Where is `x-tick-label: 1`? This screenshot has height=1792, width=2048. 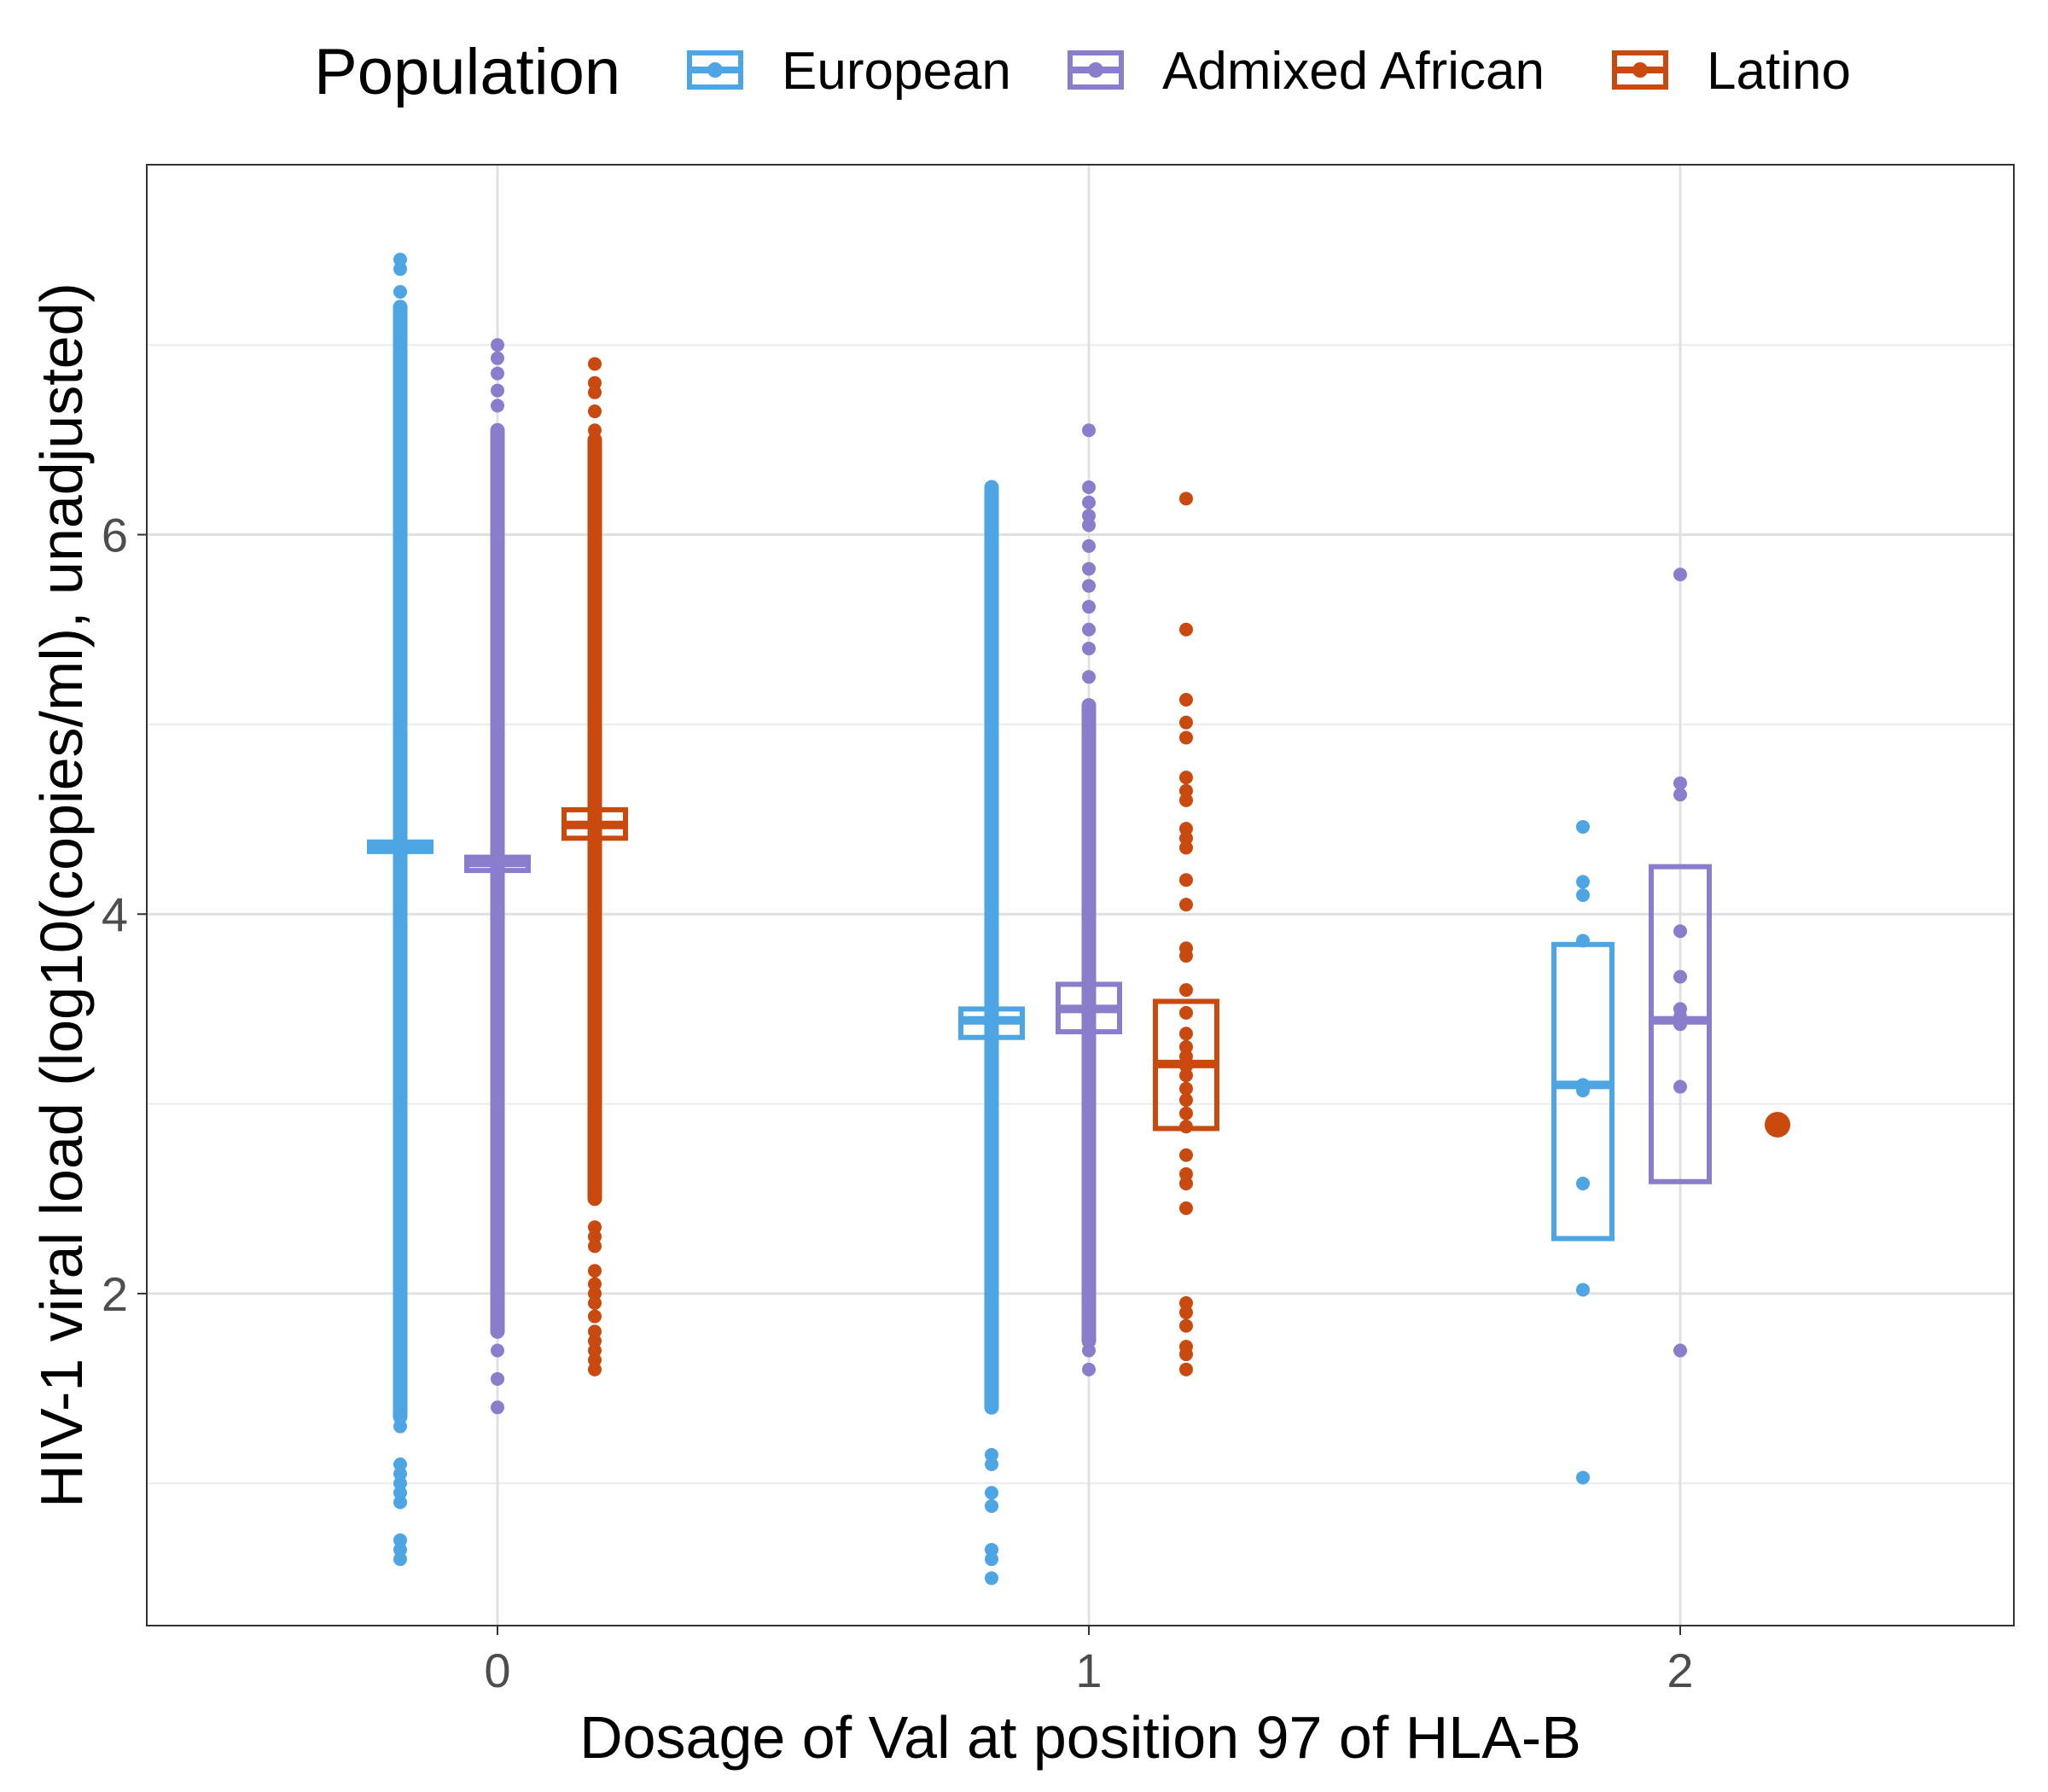
x-tick-label: 1 is located at coordinates (1088, 1670).